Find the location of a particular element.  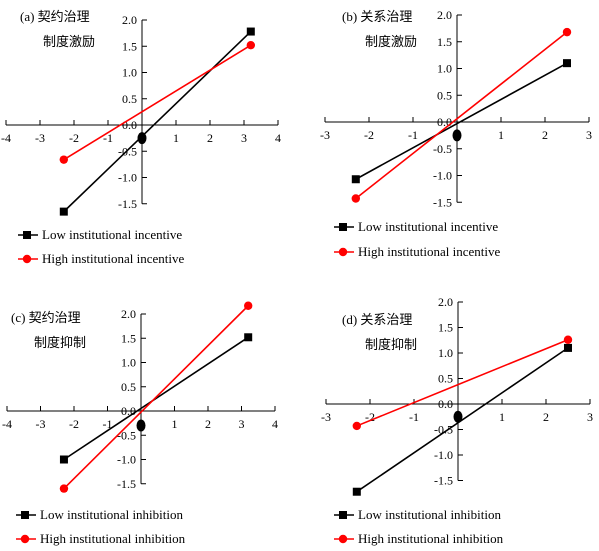

panel-title: (c) 契约治理 is located at coordinates (46, 317).